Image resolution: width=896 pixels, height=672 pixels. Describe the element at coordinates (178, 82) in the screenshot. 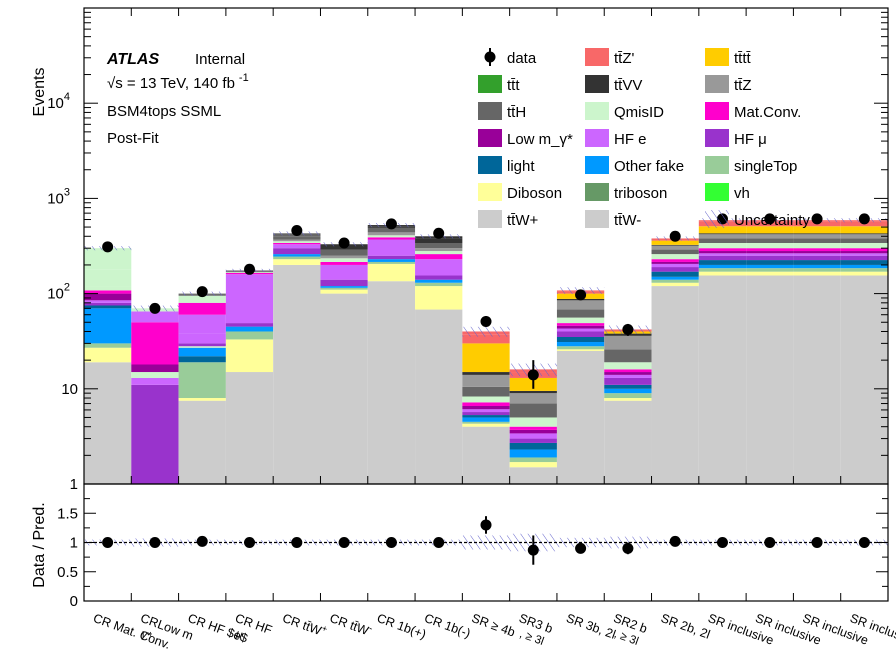

I see `energy-label: √s = 13 TeV, 140 fb -1` at that location.